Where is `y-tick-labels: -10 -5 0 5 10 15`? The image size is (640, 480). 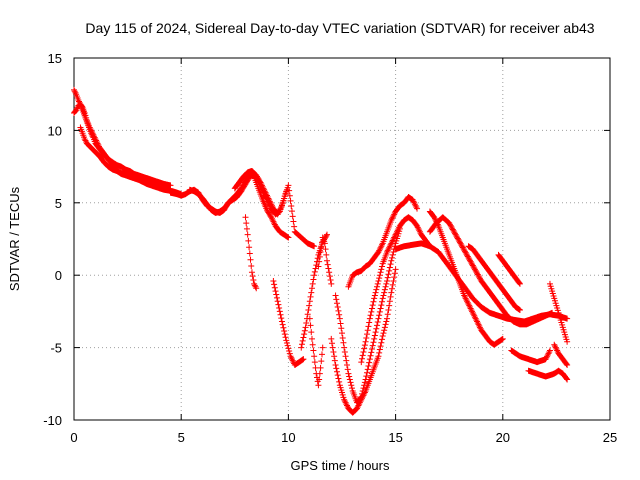
y-tick-labels: -10 -5 0 5 10 15 is located at coordinates (52, 239).